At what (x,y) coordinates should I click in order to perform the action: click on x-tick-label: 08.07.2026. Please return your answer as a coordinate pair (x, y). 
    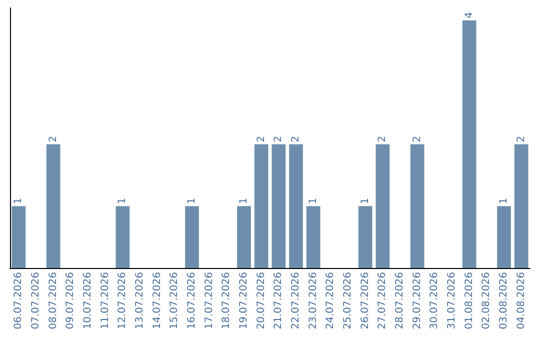
    Looking at the image, I should click on (53, 301).